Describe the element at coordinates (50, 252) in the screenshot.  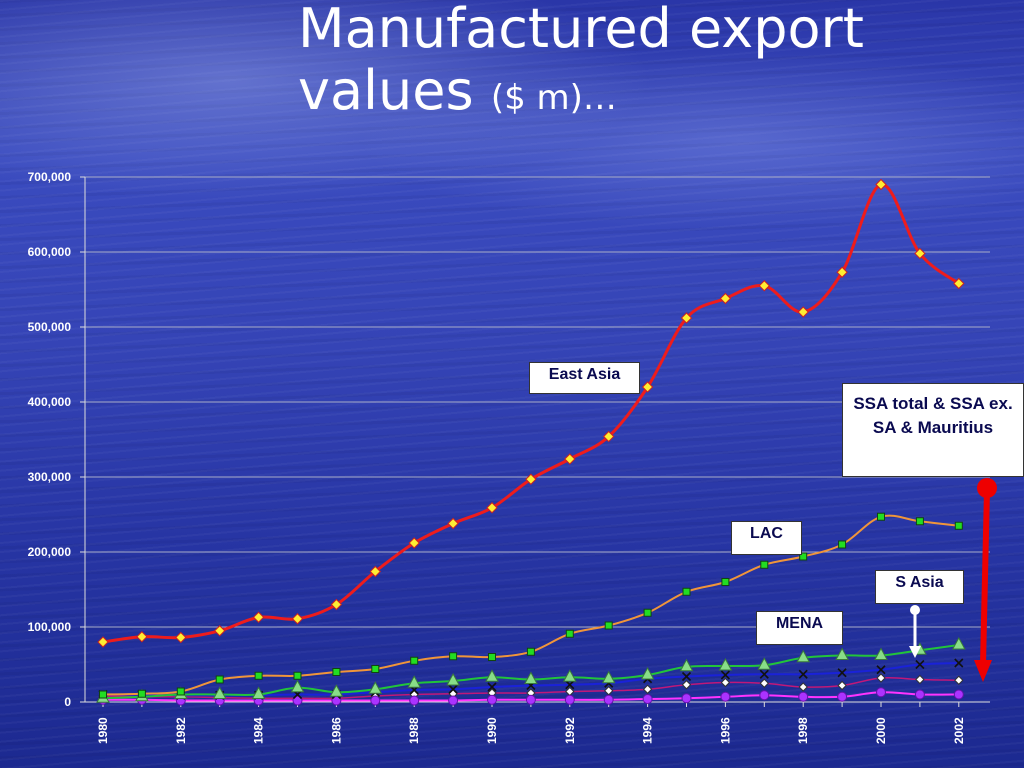
I see `y-tick-label: 600,000` at that location.